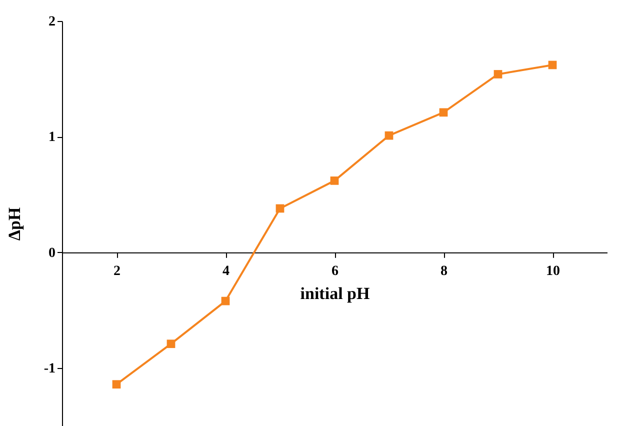 The height and width of the screenshot is (426, 635). Describe the element at coordinates (117, 271) in the screenshot. I see `x-tick-label: 2` at that location.